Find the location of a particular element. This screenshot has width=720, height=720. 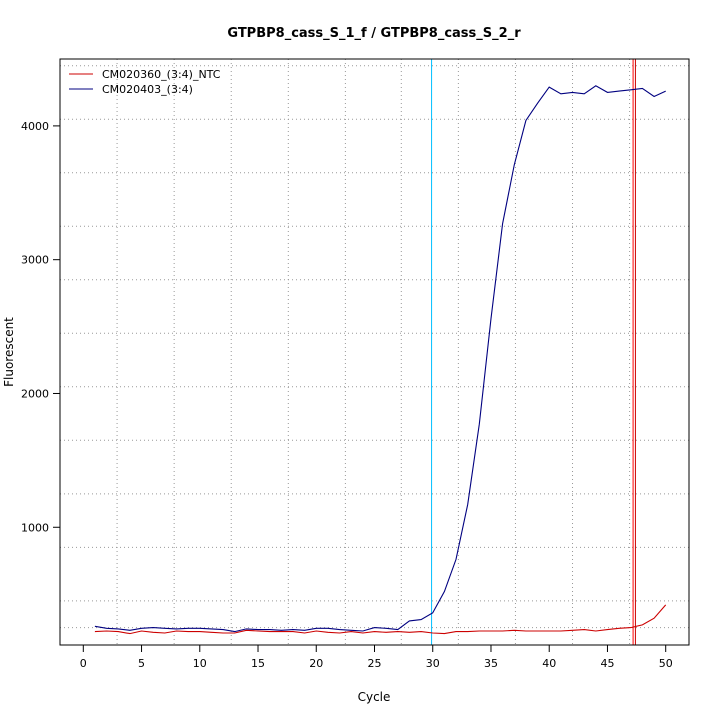

series-line is located at coordinates (380, 619).